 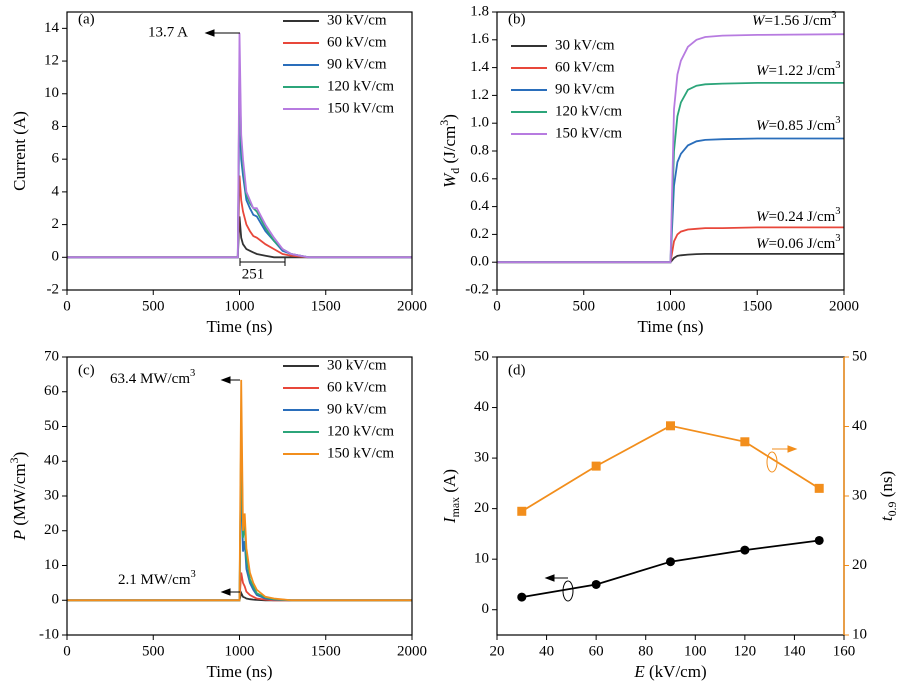 I want to click on text-part: =0.06 J/cm, so click(x=802, y=244).